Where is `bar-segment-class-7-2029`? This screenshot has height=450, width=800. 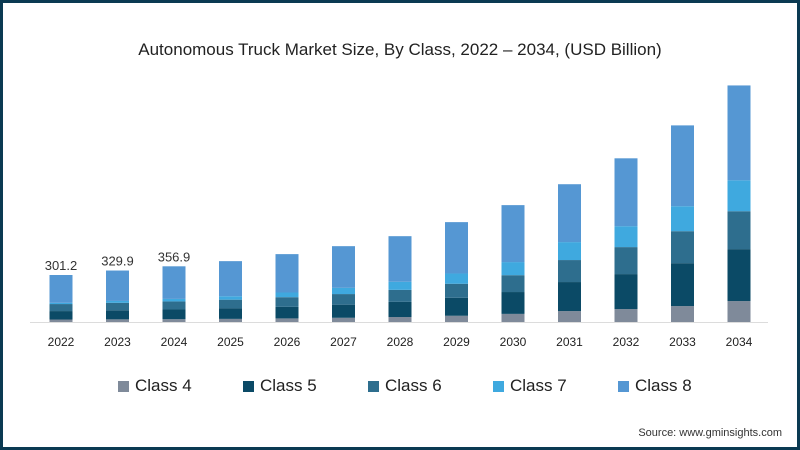 bar-segment-class-7-2029 is located at coordinates (456, 278).